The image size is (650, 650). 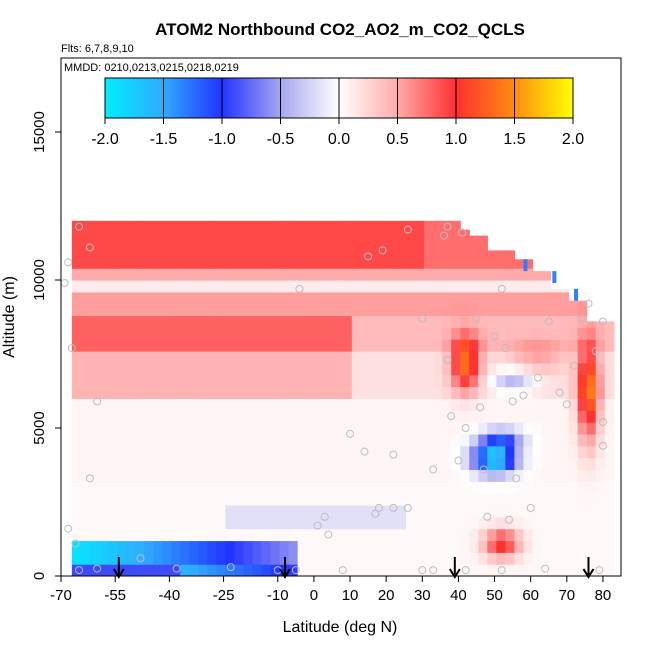 What do you see at coordinates (314, 595) in the screenshot?
I see `x-tick-label: 0` at bounding box center [314, 595].